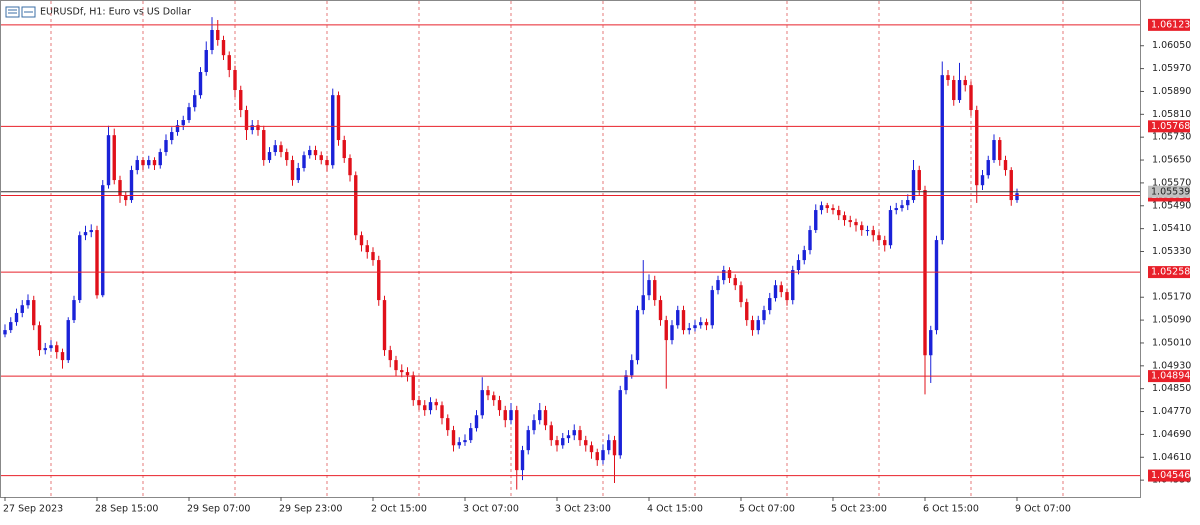  I want to click on level-label: 1.04546, so click(1170, 475).